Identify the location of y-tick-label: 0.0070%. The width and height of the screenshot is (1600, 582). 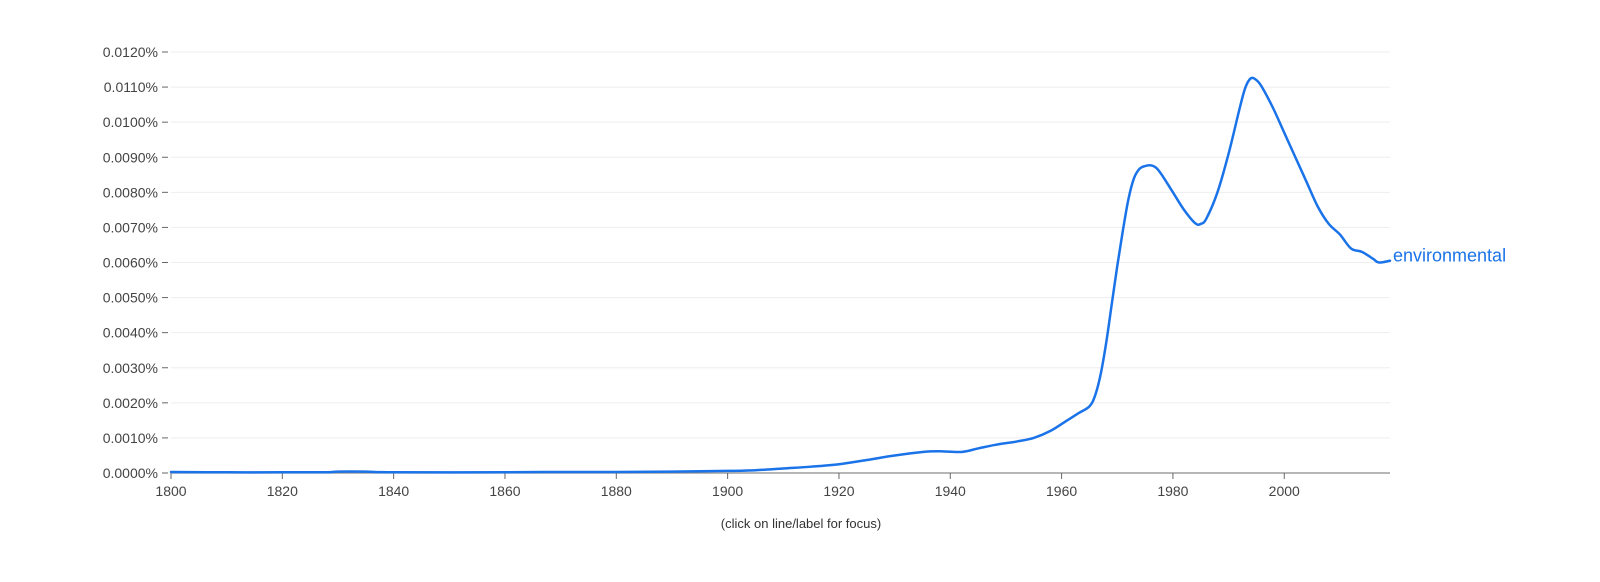
(130, 227).